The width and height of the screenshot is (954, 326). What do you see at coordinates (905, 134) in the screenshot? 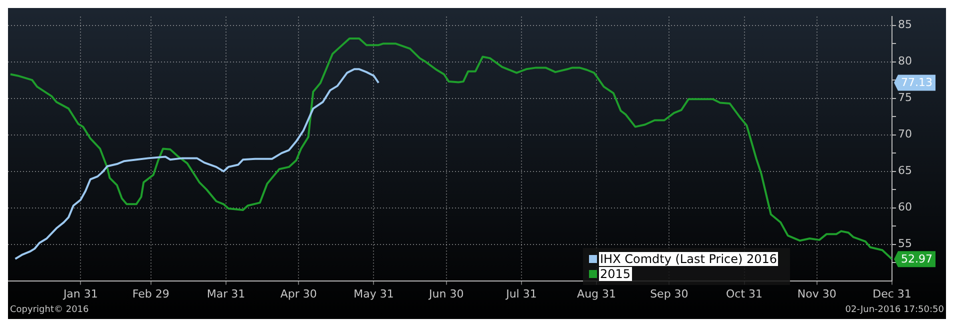
I see `y-tick-label: 70` at bounding box center [905, 134].